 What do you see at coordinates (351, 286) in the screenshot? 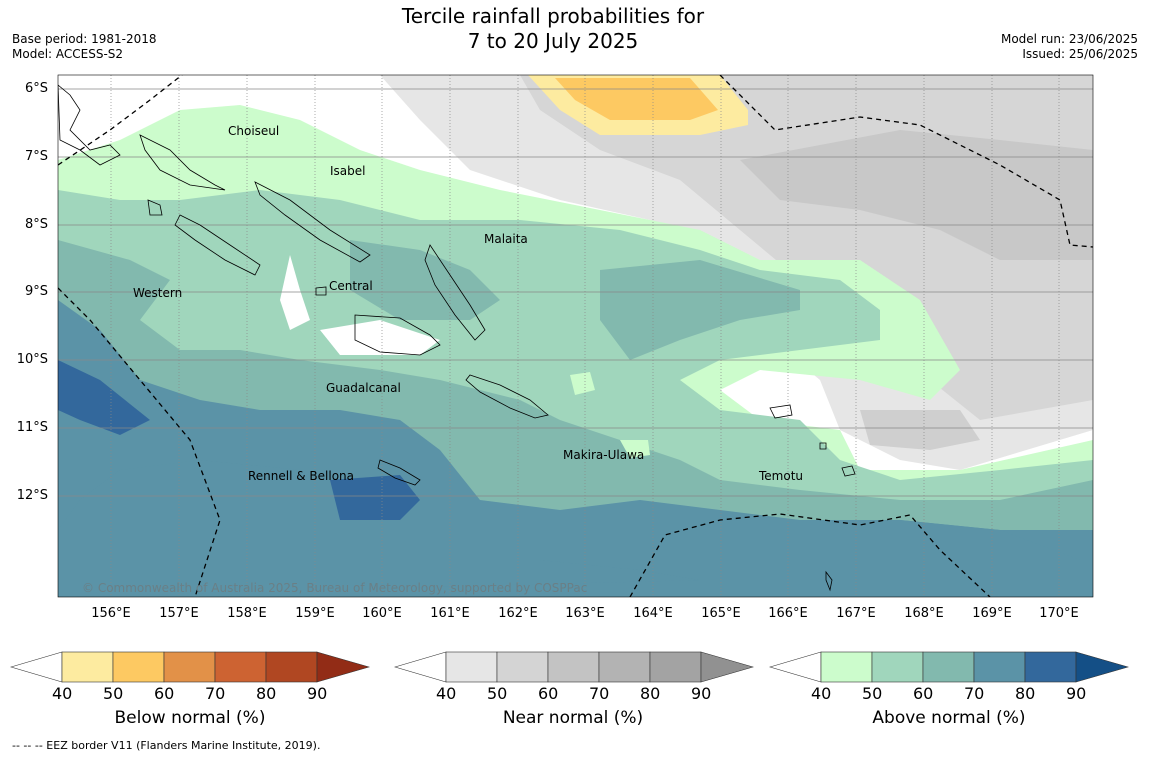
I see `region-label-central: Central` at bounding box center [351, 286].